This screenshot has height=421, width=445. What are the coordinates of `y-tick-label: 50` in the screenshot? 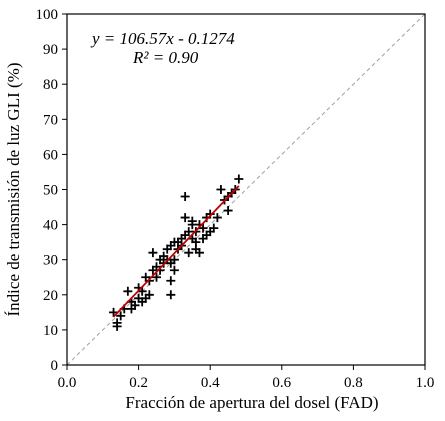 It's located at (50, 191).